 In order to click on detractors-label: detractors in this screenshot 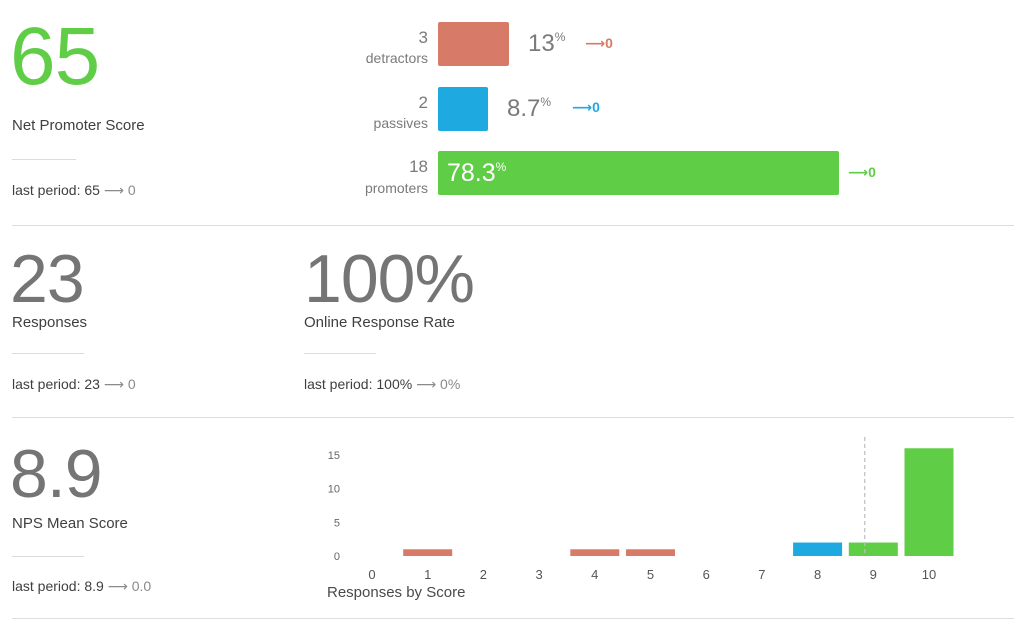, I will do `click(396, 58)`.